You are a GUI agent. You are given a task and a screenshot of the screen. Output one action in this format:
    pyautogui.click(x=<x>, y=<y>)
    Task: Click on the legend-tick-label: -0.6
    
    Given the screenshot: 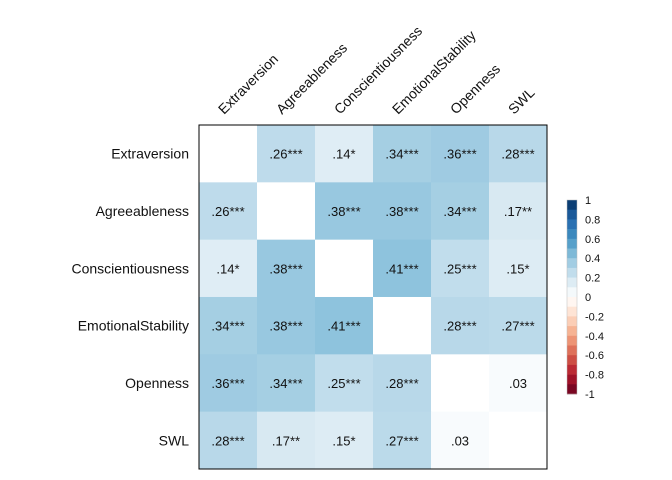 What is the action you would take?
    pyautogui.click(x=594, y=356)
    